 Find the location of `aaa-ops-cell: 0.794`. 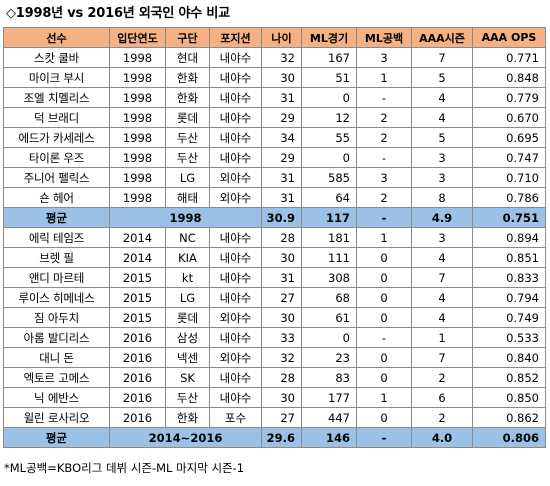

aaa-ops-cell: 0.794 is located at coordinates (509, 297).